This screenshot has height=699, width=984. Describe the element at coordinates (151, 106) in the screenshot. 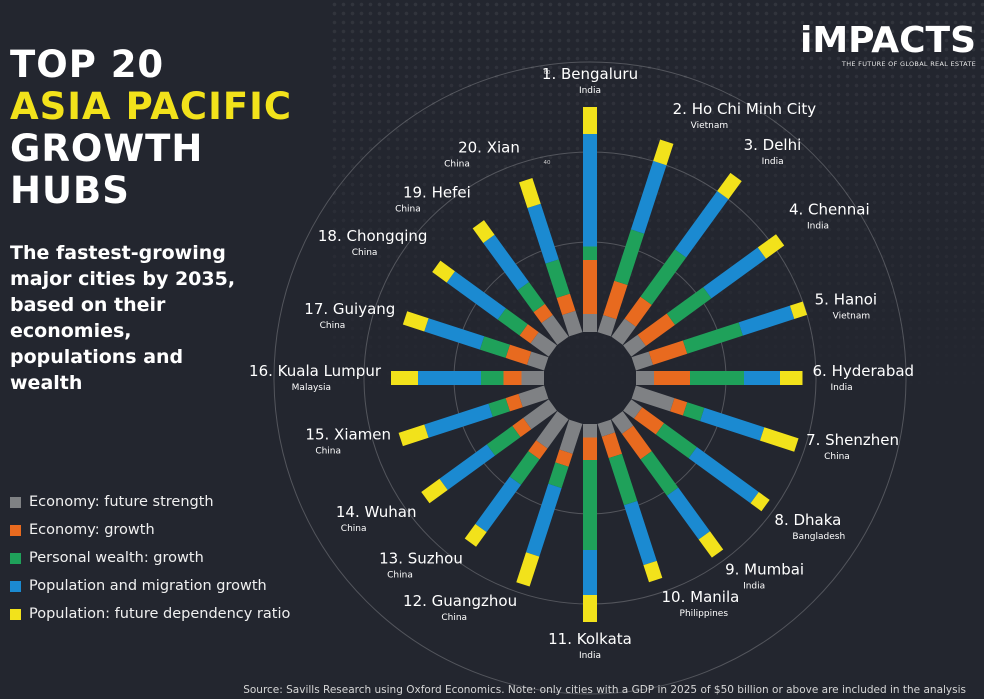

I see `title-line-highlight: ASIA PACIFIC` at that location.